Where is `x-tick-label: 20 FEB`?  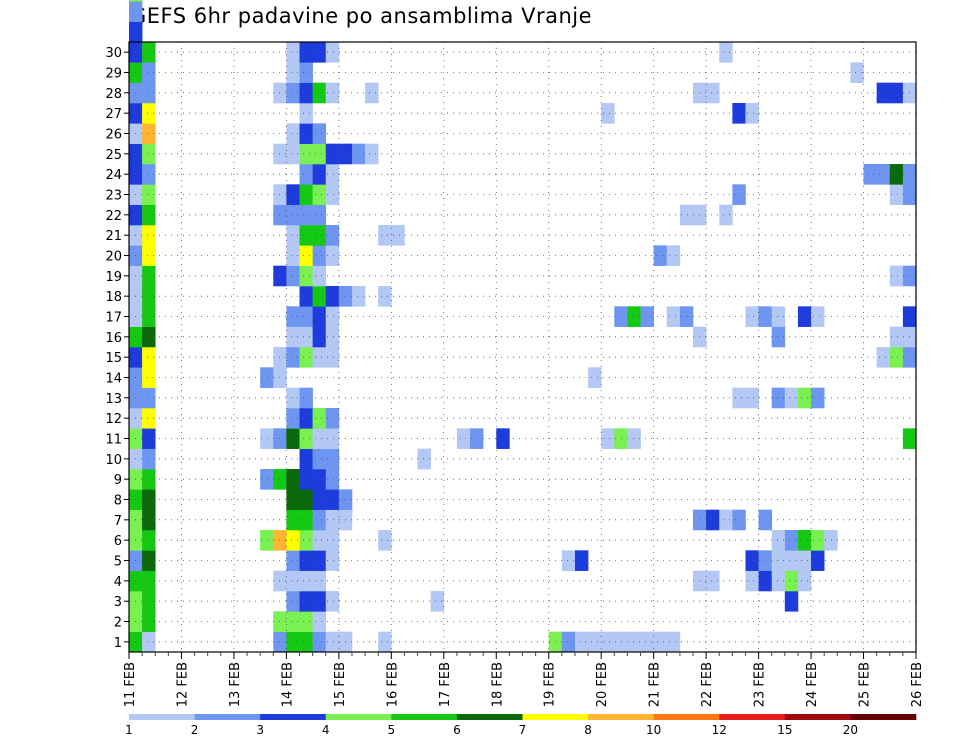
x-tick-label: 20 FEB is located at coordinates (602, 684).